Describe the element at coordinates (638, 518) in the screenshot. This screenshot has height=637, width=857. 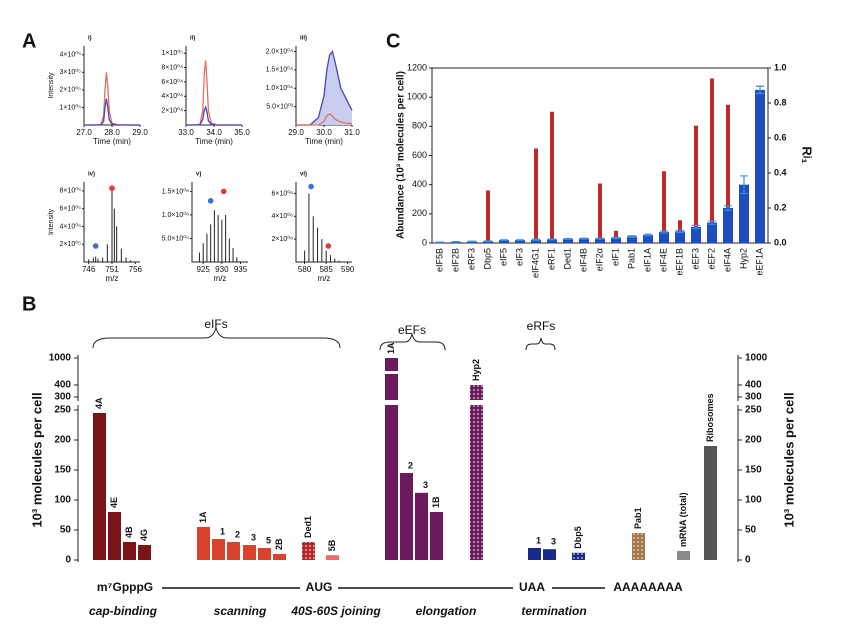
I see `bar-label: Pab1` at that location.